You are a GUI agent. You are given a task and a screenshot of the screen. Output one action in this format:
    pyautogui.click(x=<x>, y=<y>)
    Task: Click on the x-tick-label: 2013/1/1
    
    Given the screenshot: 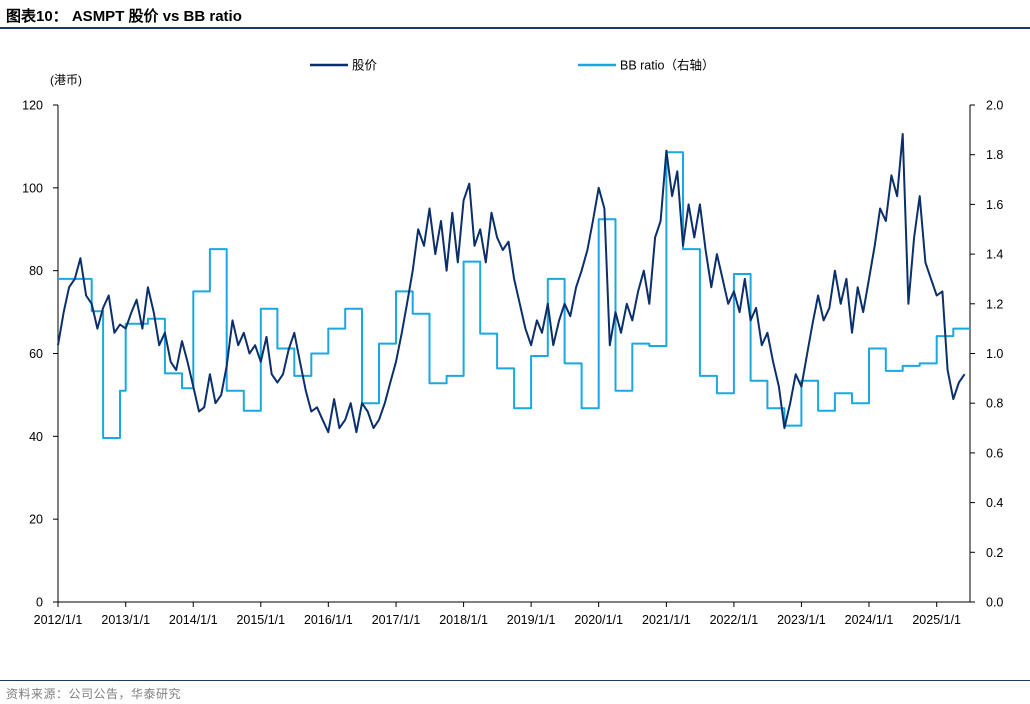 What is the action you would take?
    pyautogui.click(x=125, y=620)
    